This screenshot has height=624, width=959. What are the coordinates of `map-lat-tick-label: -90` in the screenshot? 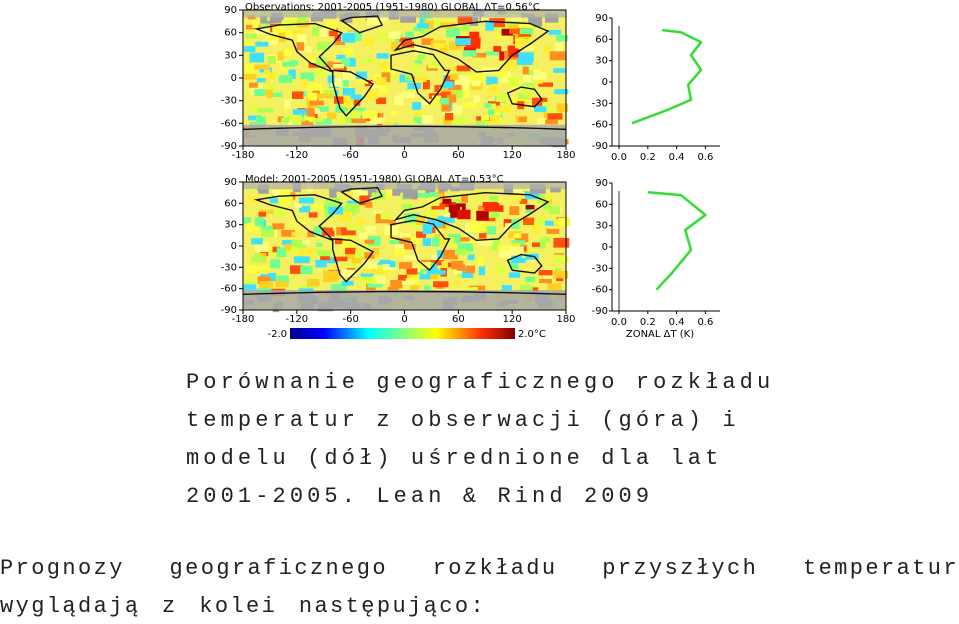 It's located at (229, 310).